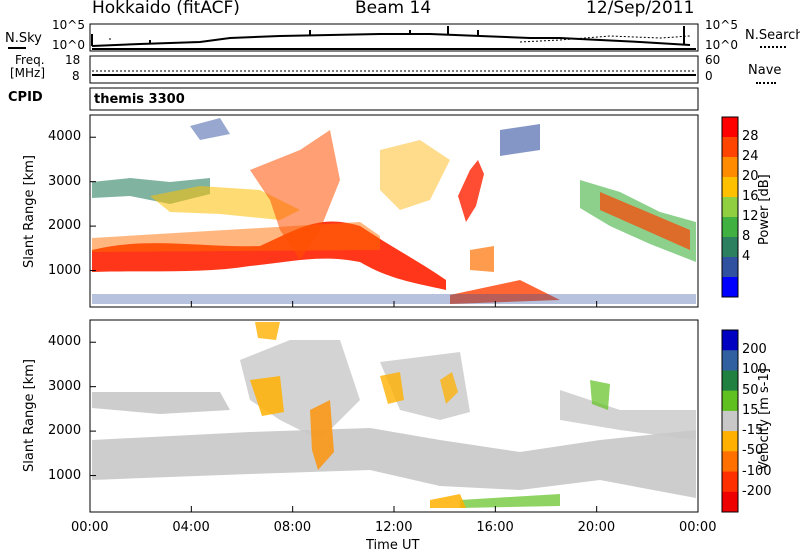 Image resolution: width=800 pixels, height=554 pixels. Describe the element at coordinates (750, 136) in the screenshot. I see `colorbar-tick-label: 28` at that location.